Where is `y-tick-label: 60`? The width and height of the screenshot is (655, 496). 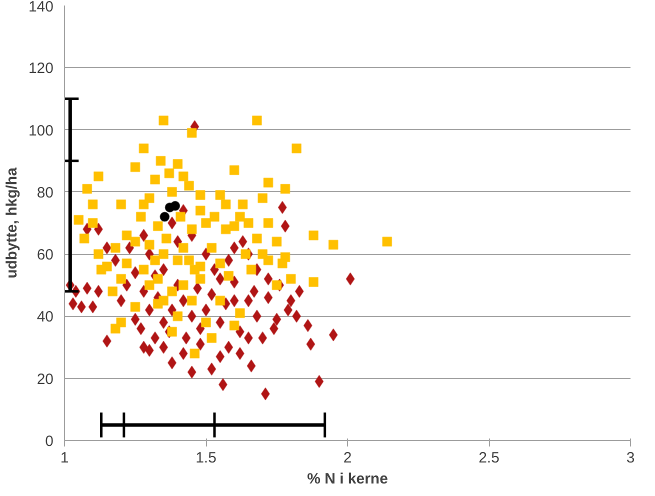 y-tick-label: 60 is located at coordinates (45, 255).